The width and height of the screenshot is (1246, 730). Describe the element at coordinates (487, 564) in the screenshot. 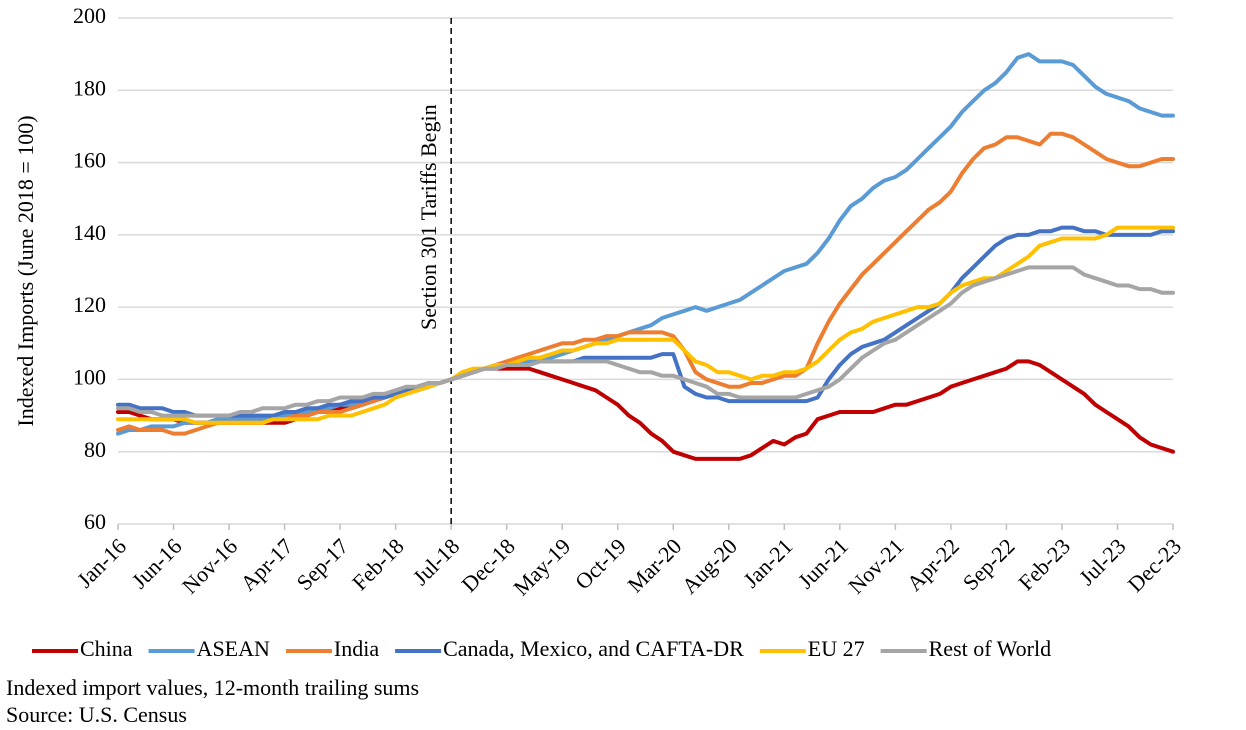

I see `x-tick-label: Dec-18` at that location.